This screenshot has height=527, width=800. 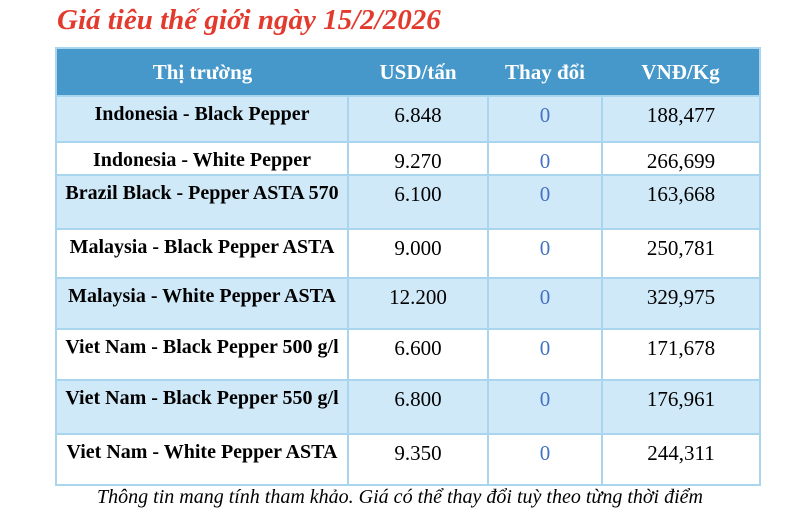 What do you see at coordinates (681, 254) in the screenshot?
I see `vnd-cell: 250,781` at bounding box center [681, 254].